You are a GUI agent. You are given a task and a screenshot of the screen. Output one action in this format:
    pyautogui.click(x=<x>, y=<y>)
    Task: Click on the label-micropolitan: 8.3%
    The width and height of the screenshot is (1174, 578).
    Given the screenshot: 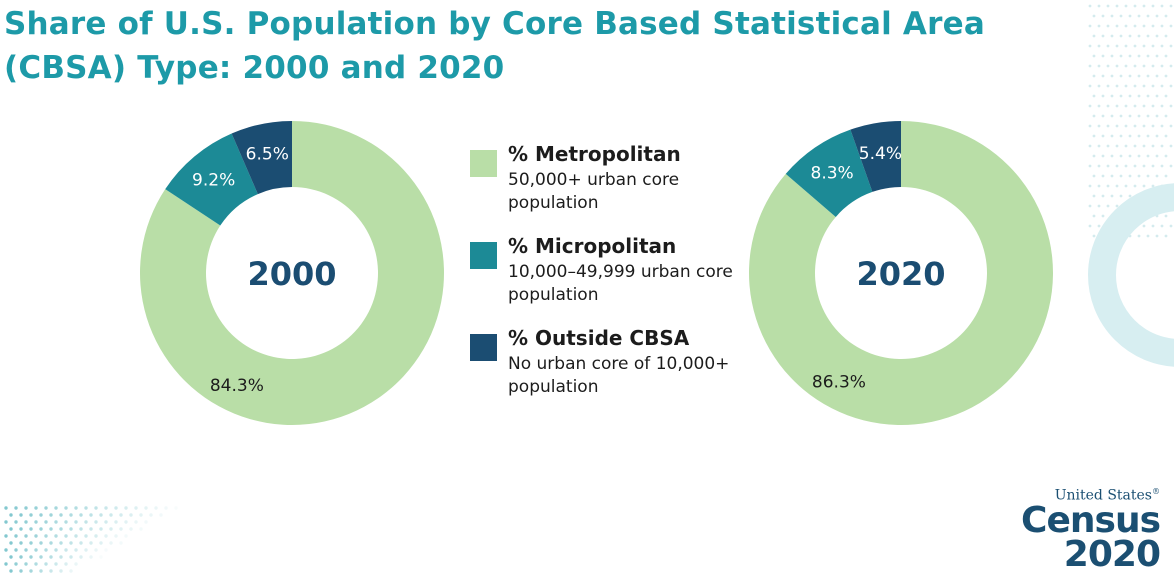 What is the action you would take?
    pyautogui.click(x=832, y=173)
    